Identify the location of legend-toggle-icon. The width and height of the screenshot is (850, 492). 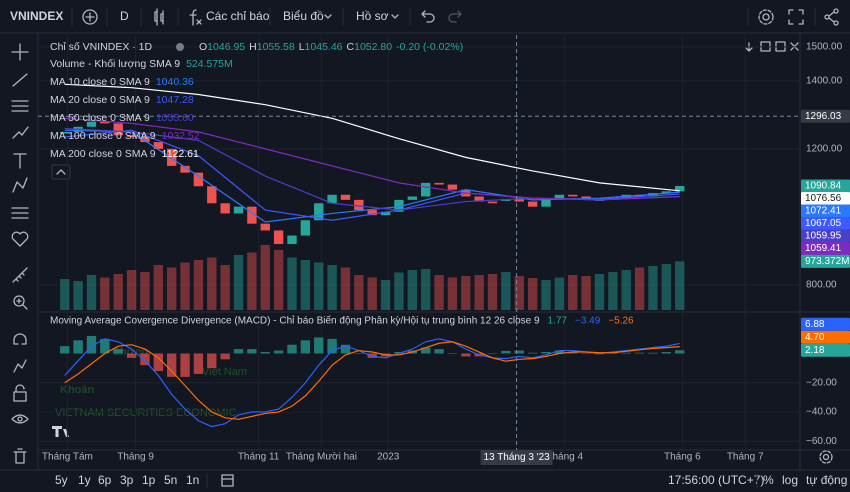
(61, 172).